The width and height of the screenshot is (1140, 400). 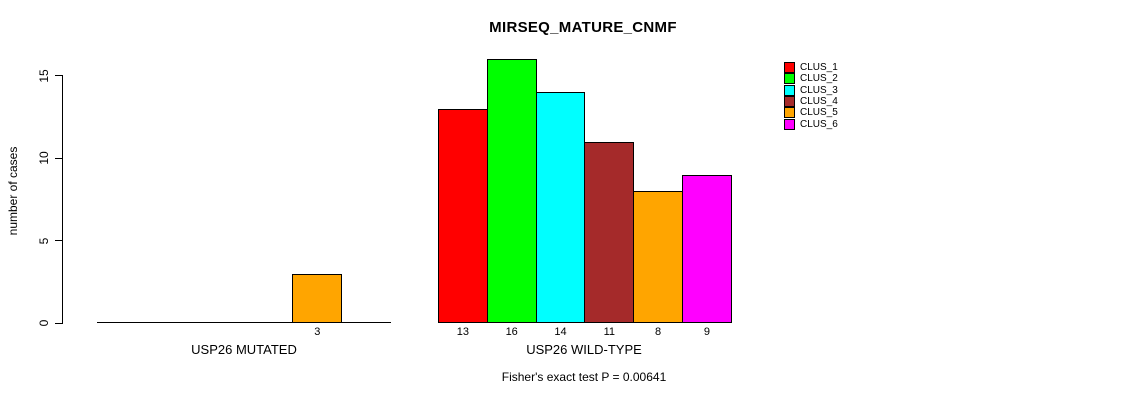 I want to click on legend-item: CLUS_2, so click(x=811, y=79).